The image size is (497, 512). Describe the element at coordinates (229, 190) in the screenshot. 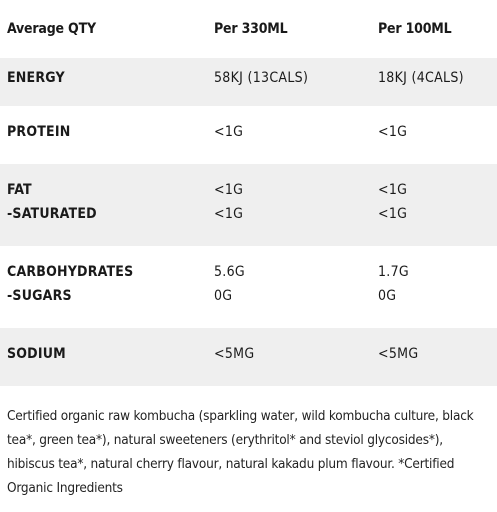

I see `fat-per-330ml: <1G` at that location.